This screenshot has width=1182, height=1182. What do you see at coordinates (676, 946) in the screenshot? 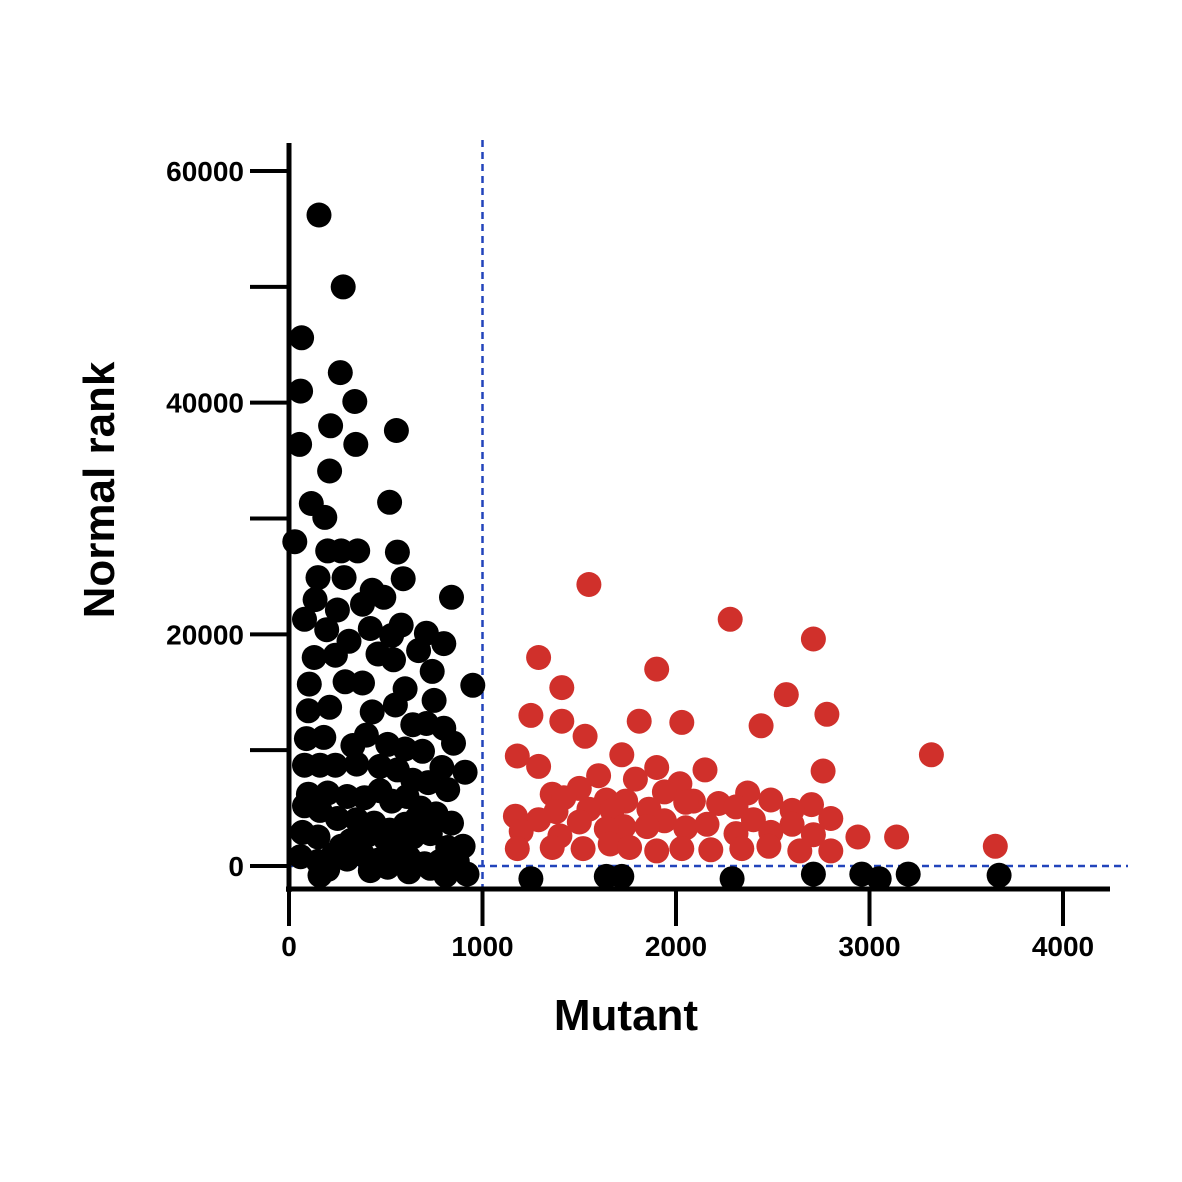
I see `x-tick-label: 2000` at bounding box center [676, 946].